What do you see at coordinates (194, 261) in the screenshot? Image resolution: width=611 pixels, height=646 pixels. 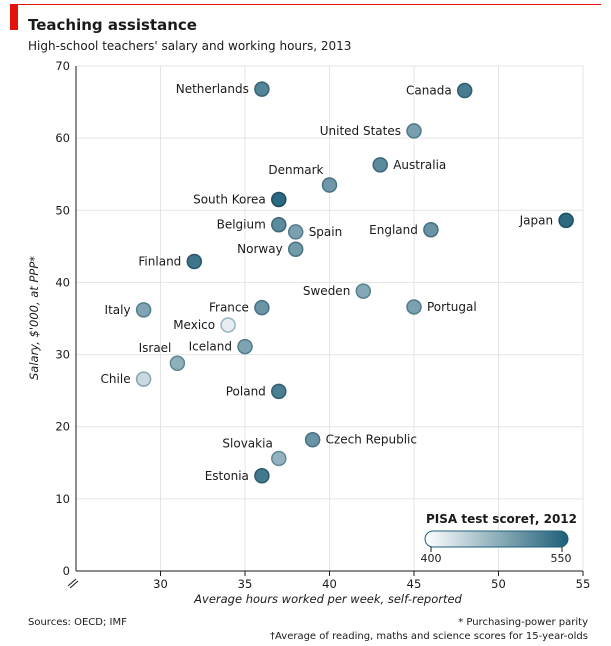 I see `point-finland` at bounding box center [194, 261].